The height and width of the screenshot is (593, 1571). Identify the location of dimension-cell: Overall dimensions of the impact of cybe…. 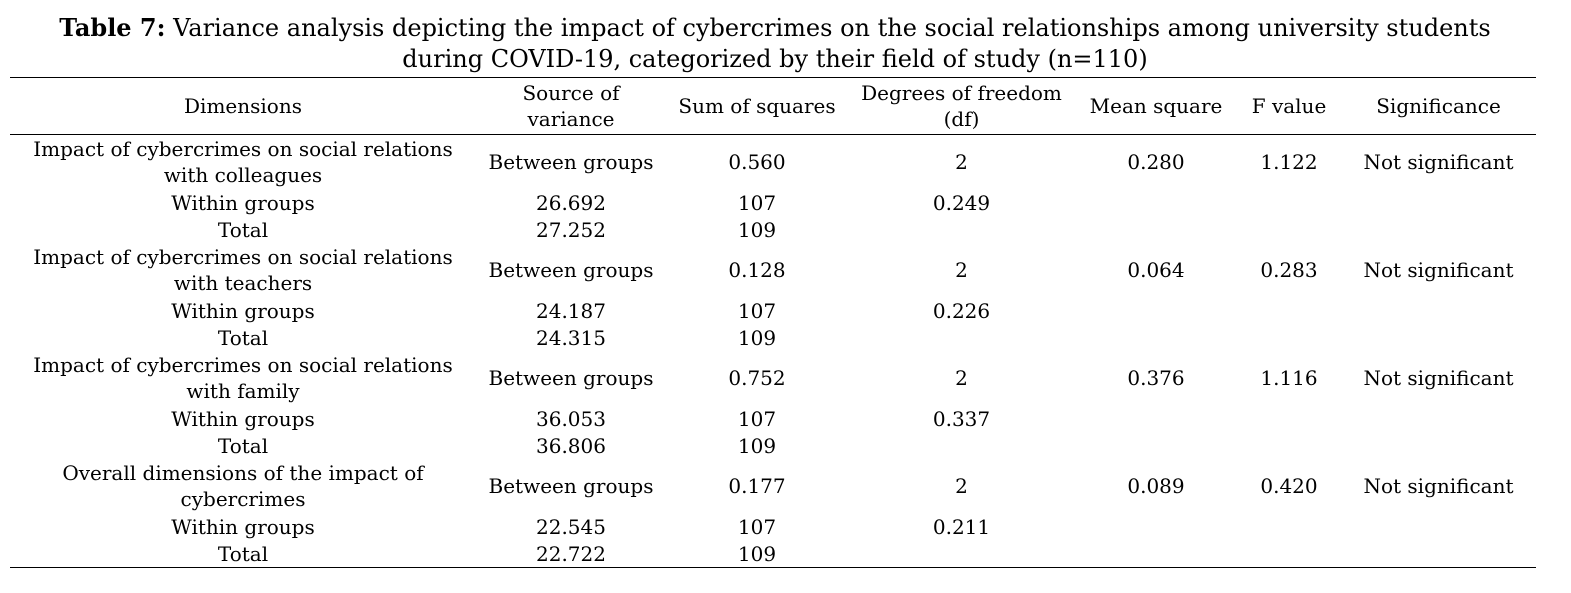
(243, 486).